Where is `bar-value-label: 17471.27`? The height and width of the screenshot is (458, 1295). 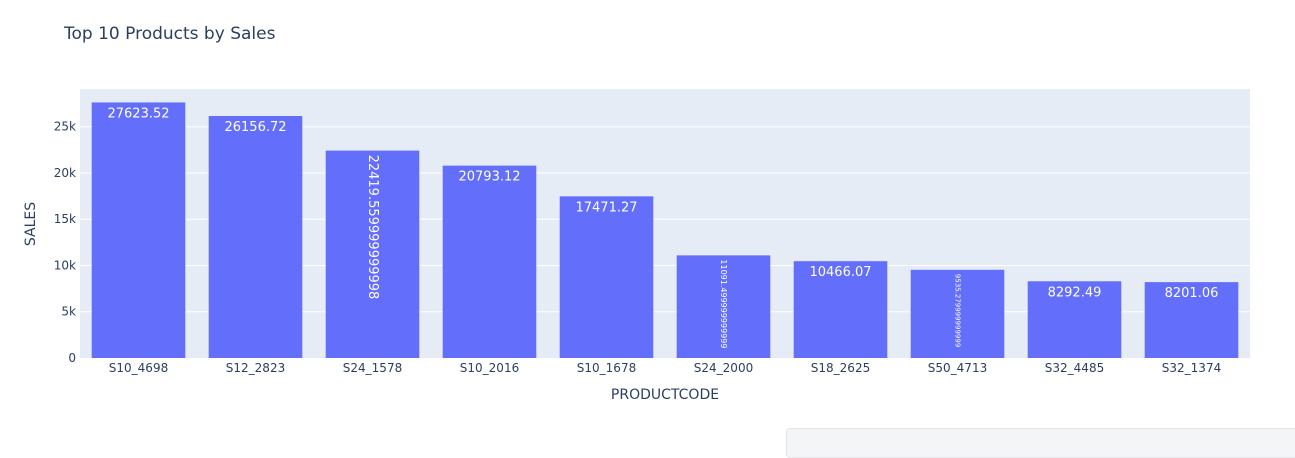
bar-value-label: 17471.27 is located at coordinates (606, 207).